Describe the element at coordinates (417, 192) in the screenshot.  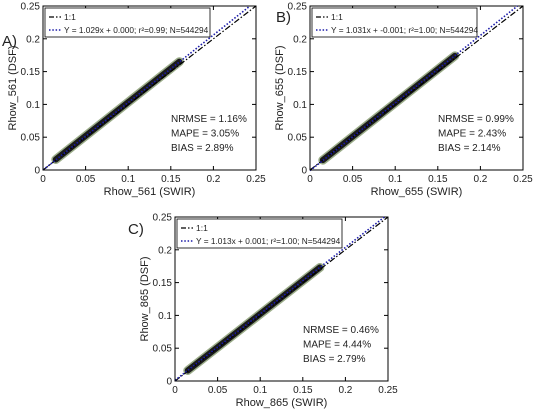
I see `x-axis-label: Rhow_655 (SWIR)` at that location.